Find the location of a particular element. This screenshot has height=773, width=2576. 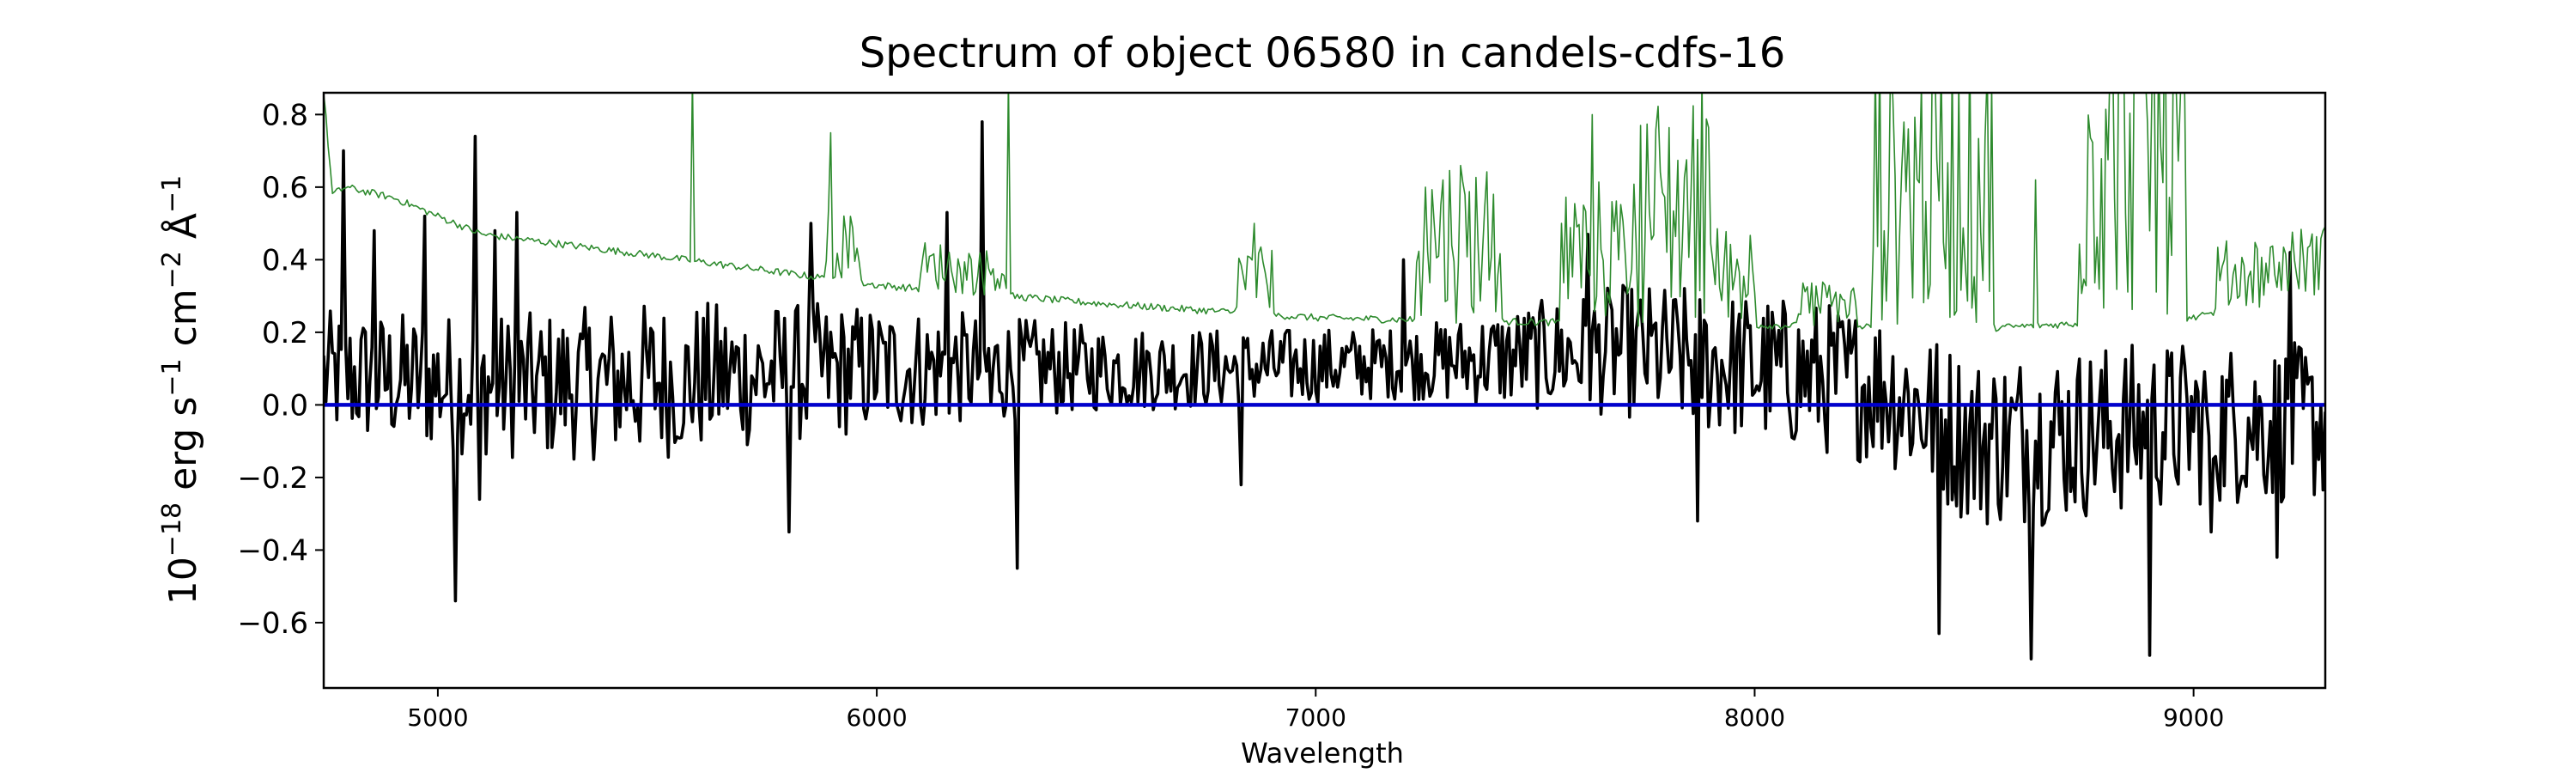

y-axis: −0.6 −0.4 −0.2 0.0 0.2 0.4 0.6 0.8 is located at coordinates (280, 369).